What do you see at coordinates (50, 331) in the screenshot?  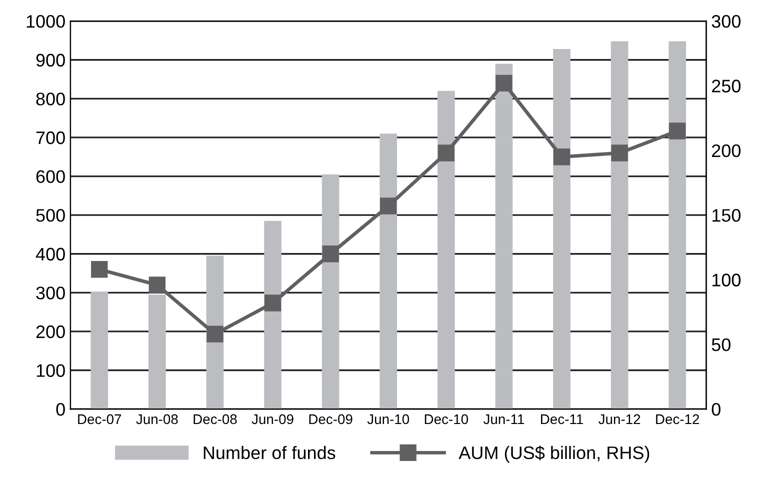 I see `y-tick-label: 200` at bounding box center [50, 331].